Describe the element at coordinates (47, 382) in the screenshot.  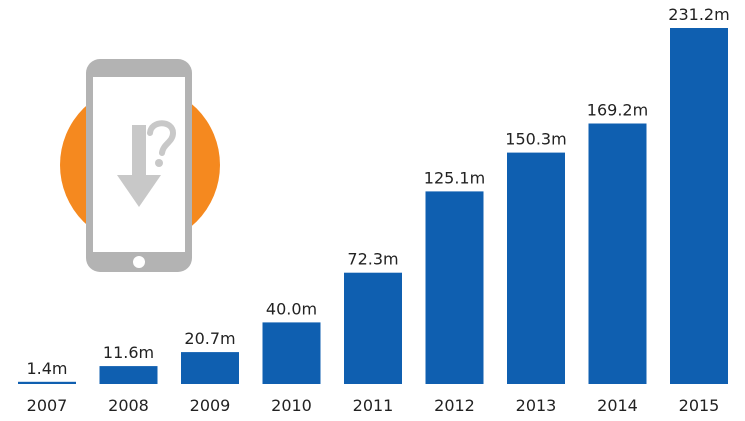
I see `bar-2007` at that location.